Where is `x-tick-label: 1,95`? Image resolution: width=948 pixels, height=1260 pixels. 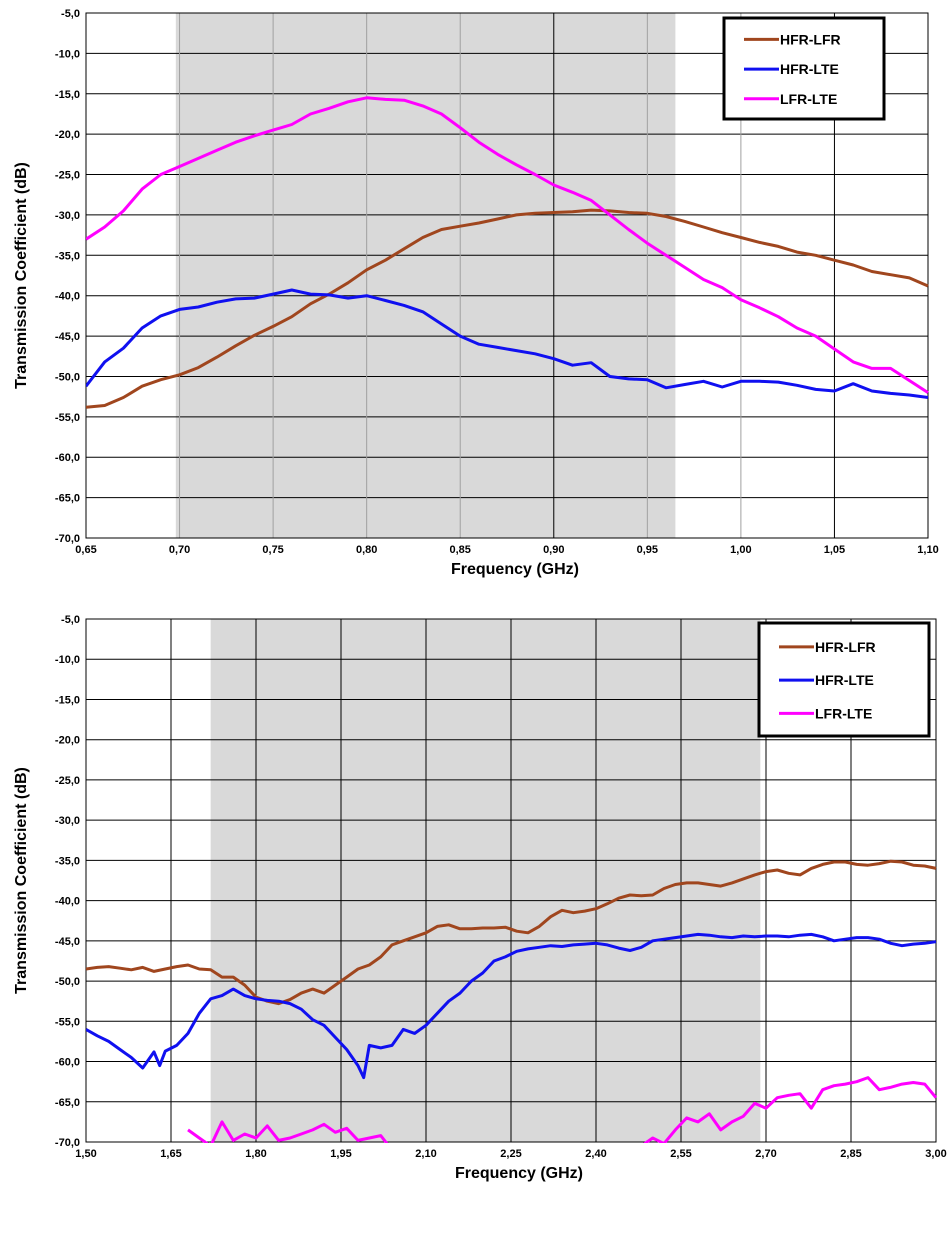
x-tick-label: 1,95 is located at coordinates (340, 1154).